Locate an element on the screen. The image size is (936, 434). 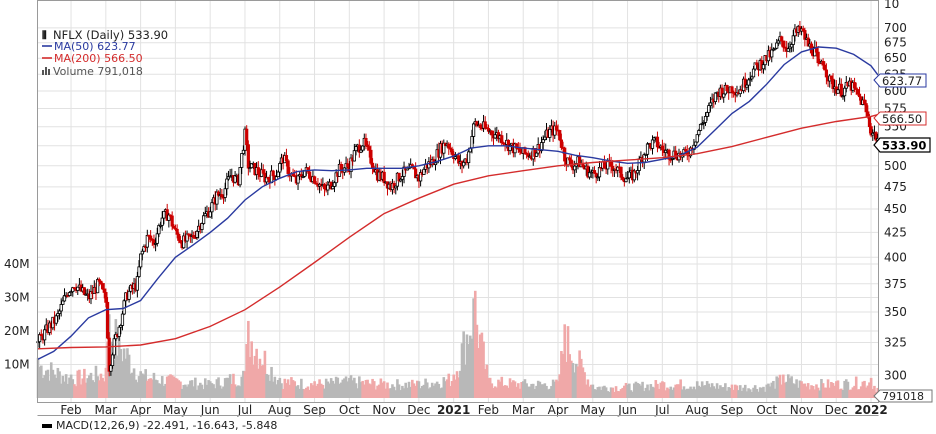
volume-tag-shape is located at coordinates (903, 396).